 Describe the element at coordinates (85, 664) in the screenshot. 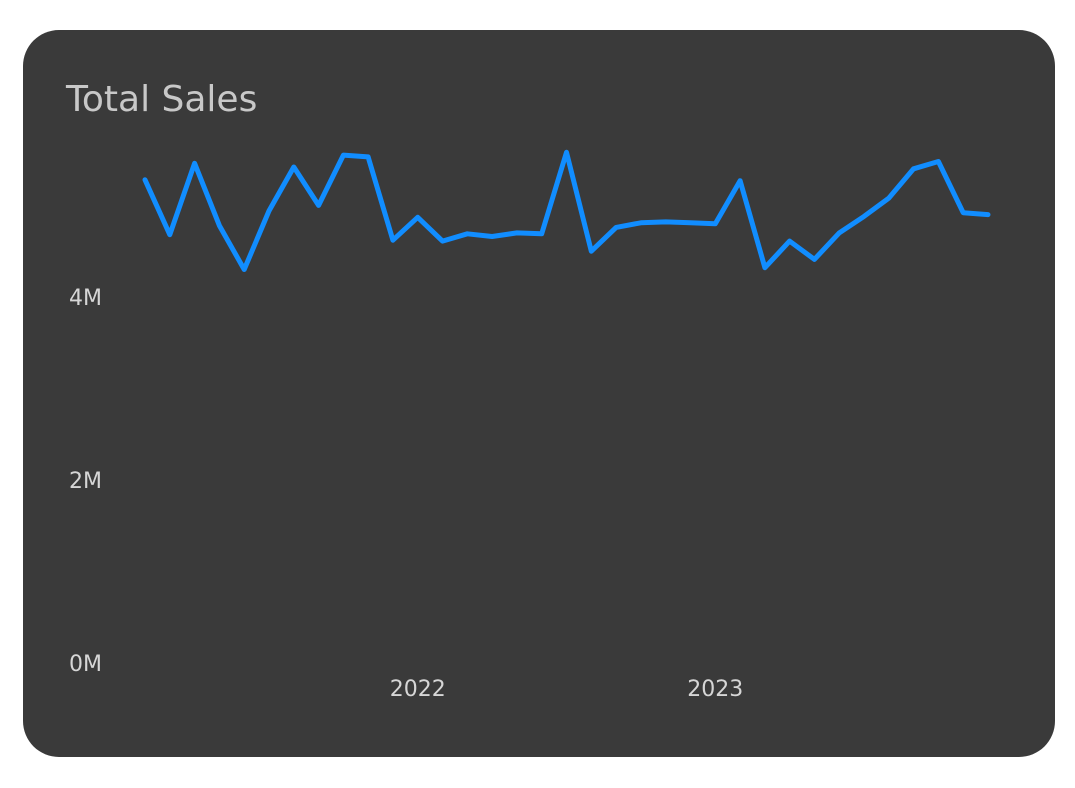

I see `y-tick-label: 0M` at that location.